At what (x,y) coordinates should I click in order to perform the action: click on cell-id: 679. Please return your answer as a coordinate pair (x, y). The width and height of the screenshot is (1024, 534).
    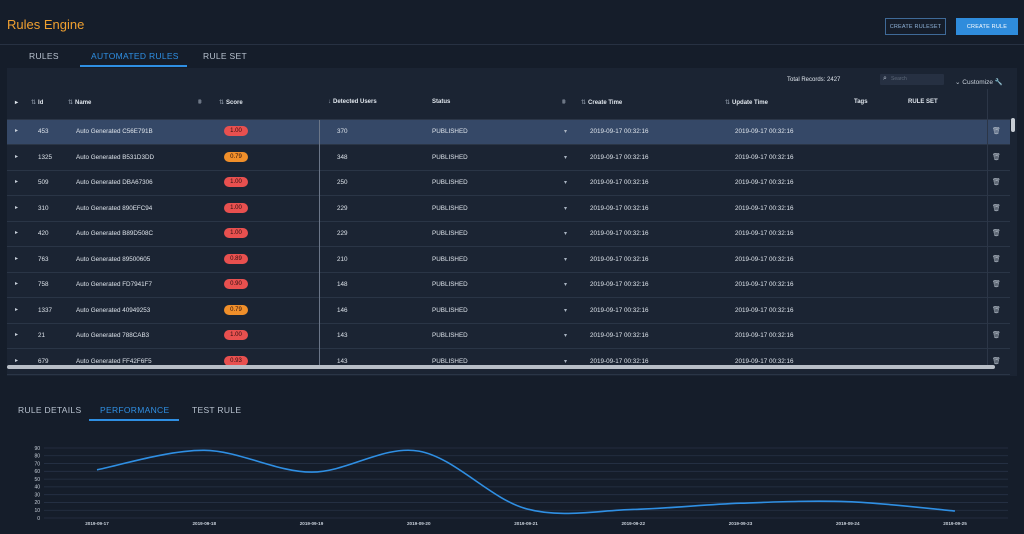
    Looking at the image, I should click on (43, 361).